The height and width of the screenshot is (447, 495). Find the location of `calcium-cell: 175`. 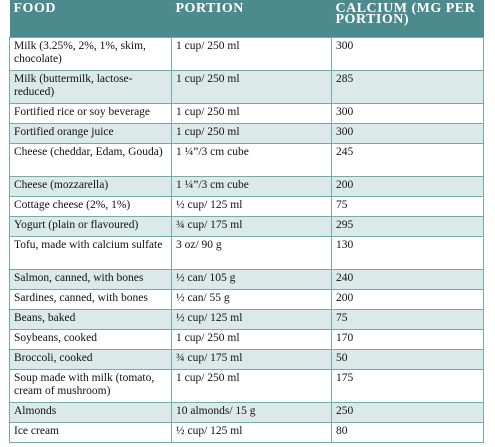

calcium-cell: 175 is located at coordinates (407, 386).